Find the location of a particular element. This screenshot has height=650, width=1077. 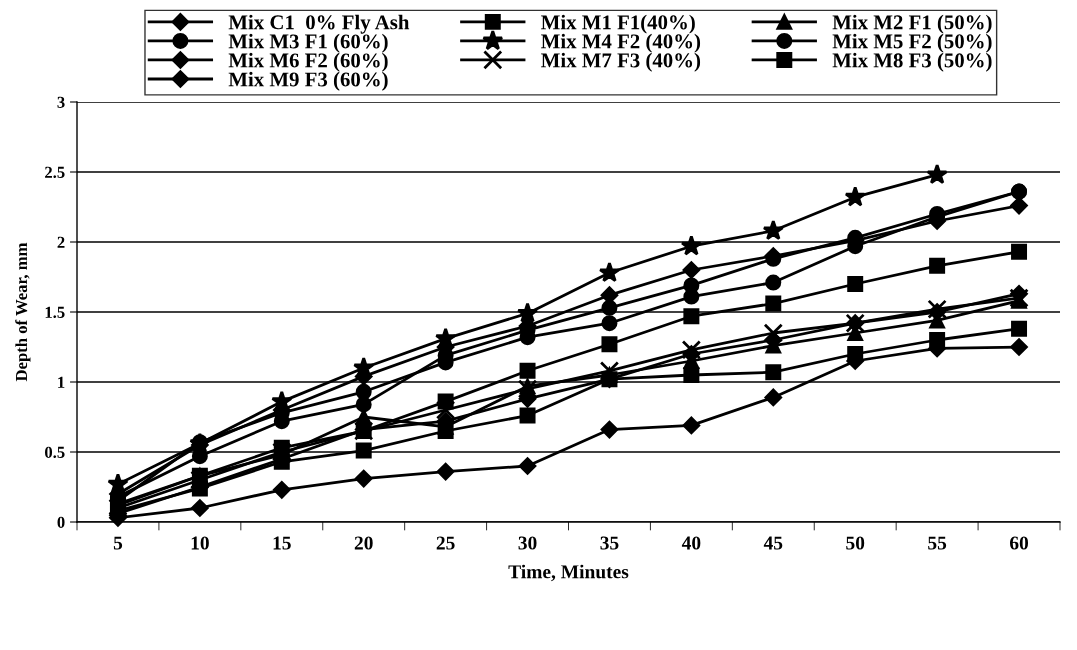

legend-label: Mix C1 0% Fly Ash is located at coordinates (319, 24).